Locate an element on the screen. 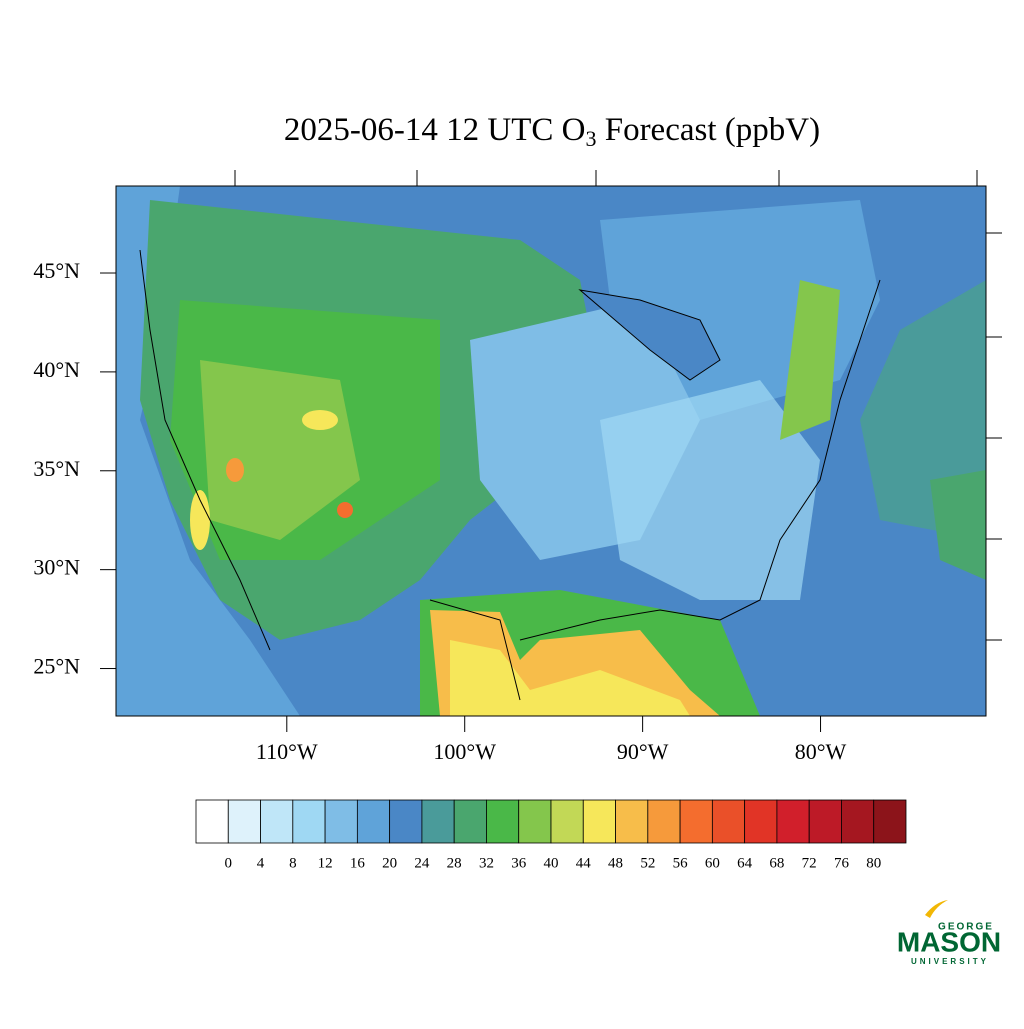 This screenshot has width=1024, height=1029. colorbar-label: 48 is located at coordinates (615, 863).